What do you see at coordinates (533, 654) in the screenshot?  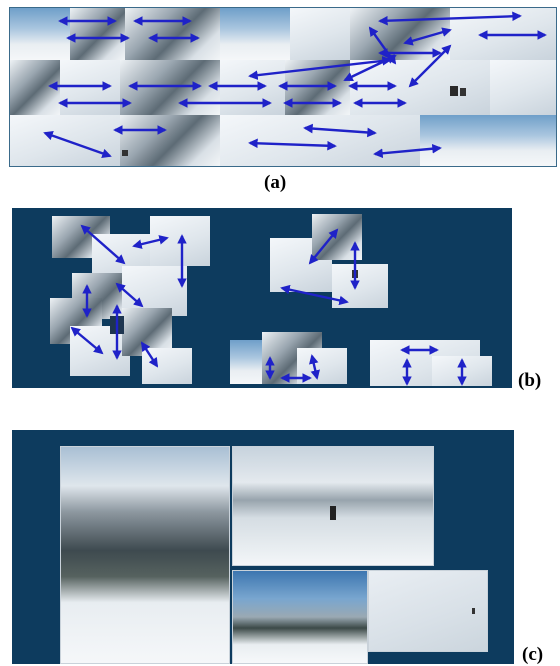 I see `caption-c: (c)` at bounding box center [533, 654].